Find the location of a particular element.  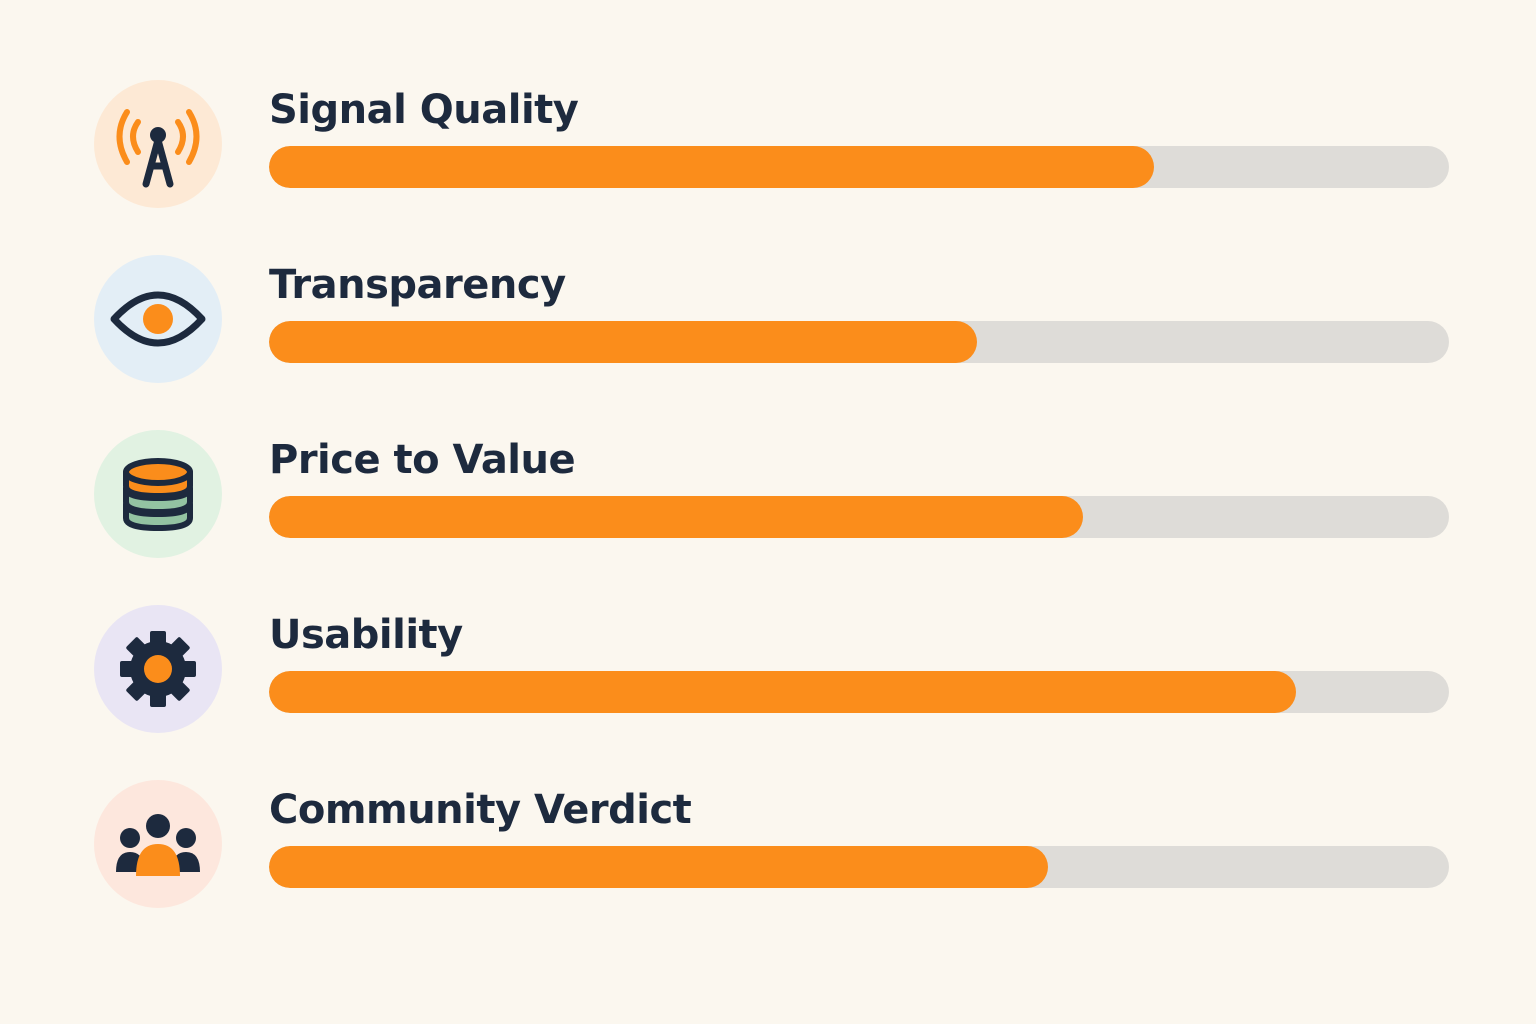

community-icon is located at coordinates (158, 845).